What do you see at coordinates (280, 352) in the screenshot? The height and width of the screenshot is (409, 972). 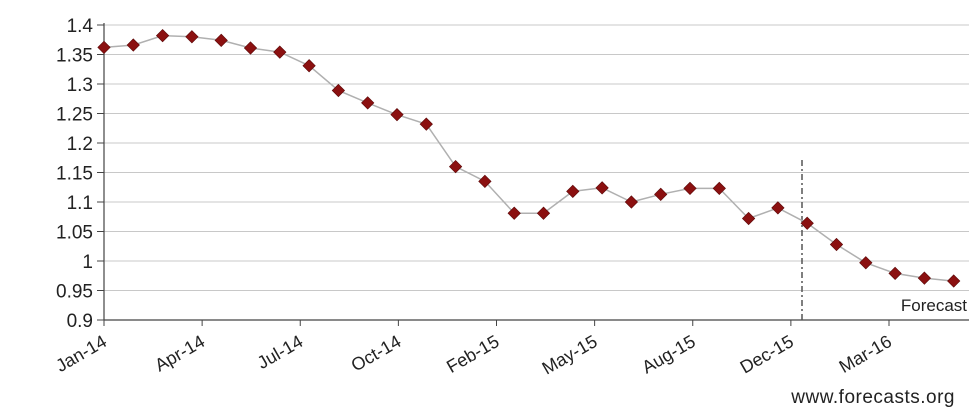 I see `x-tick-label: Jul-14` at bounding box center [280, 352].